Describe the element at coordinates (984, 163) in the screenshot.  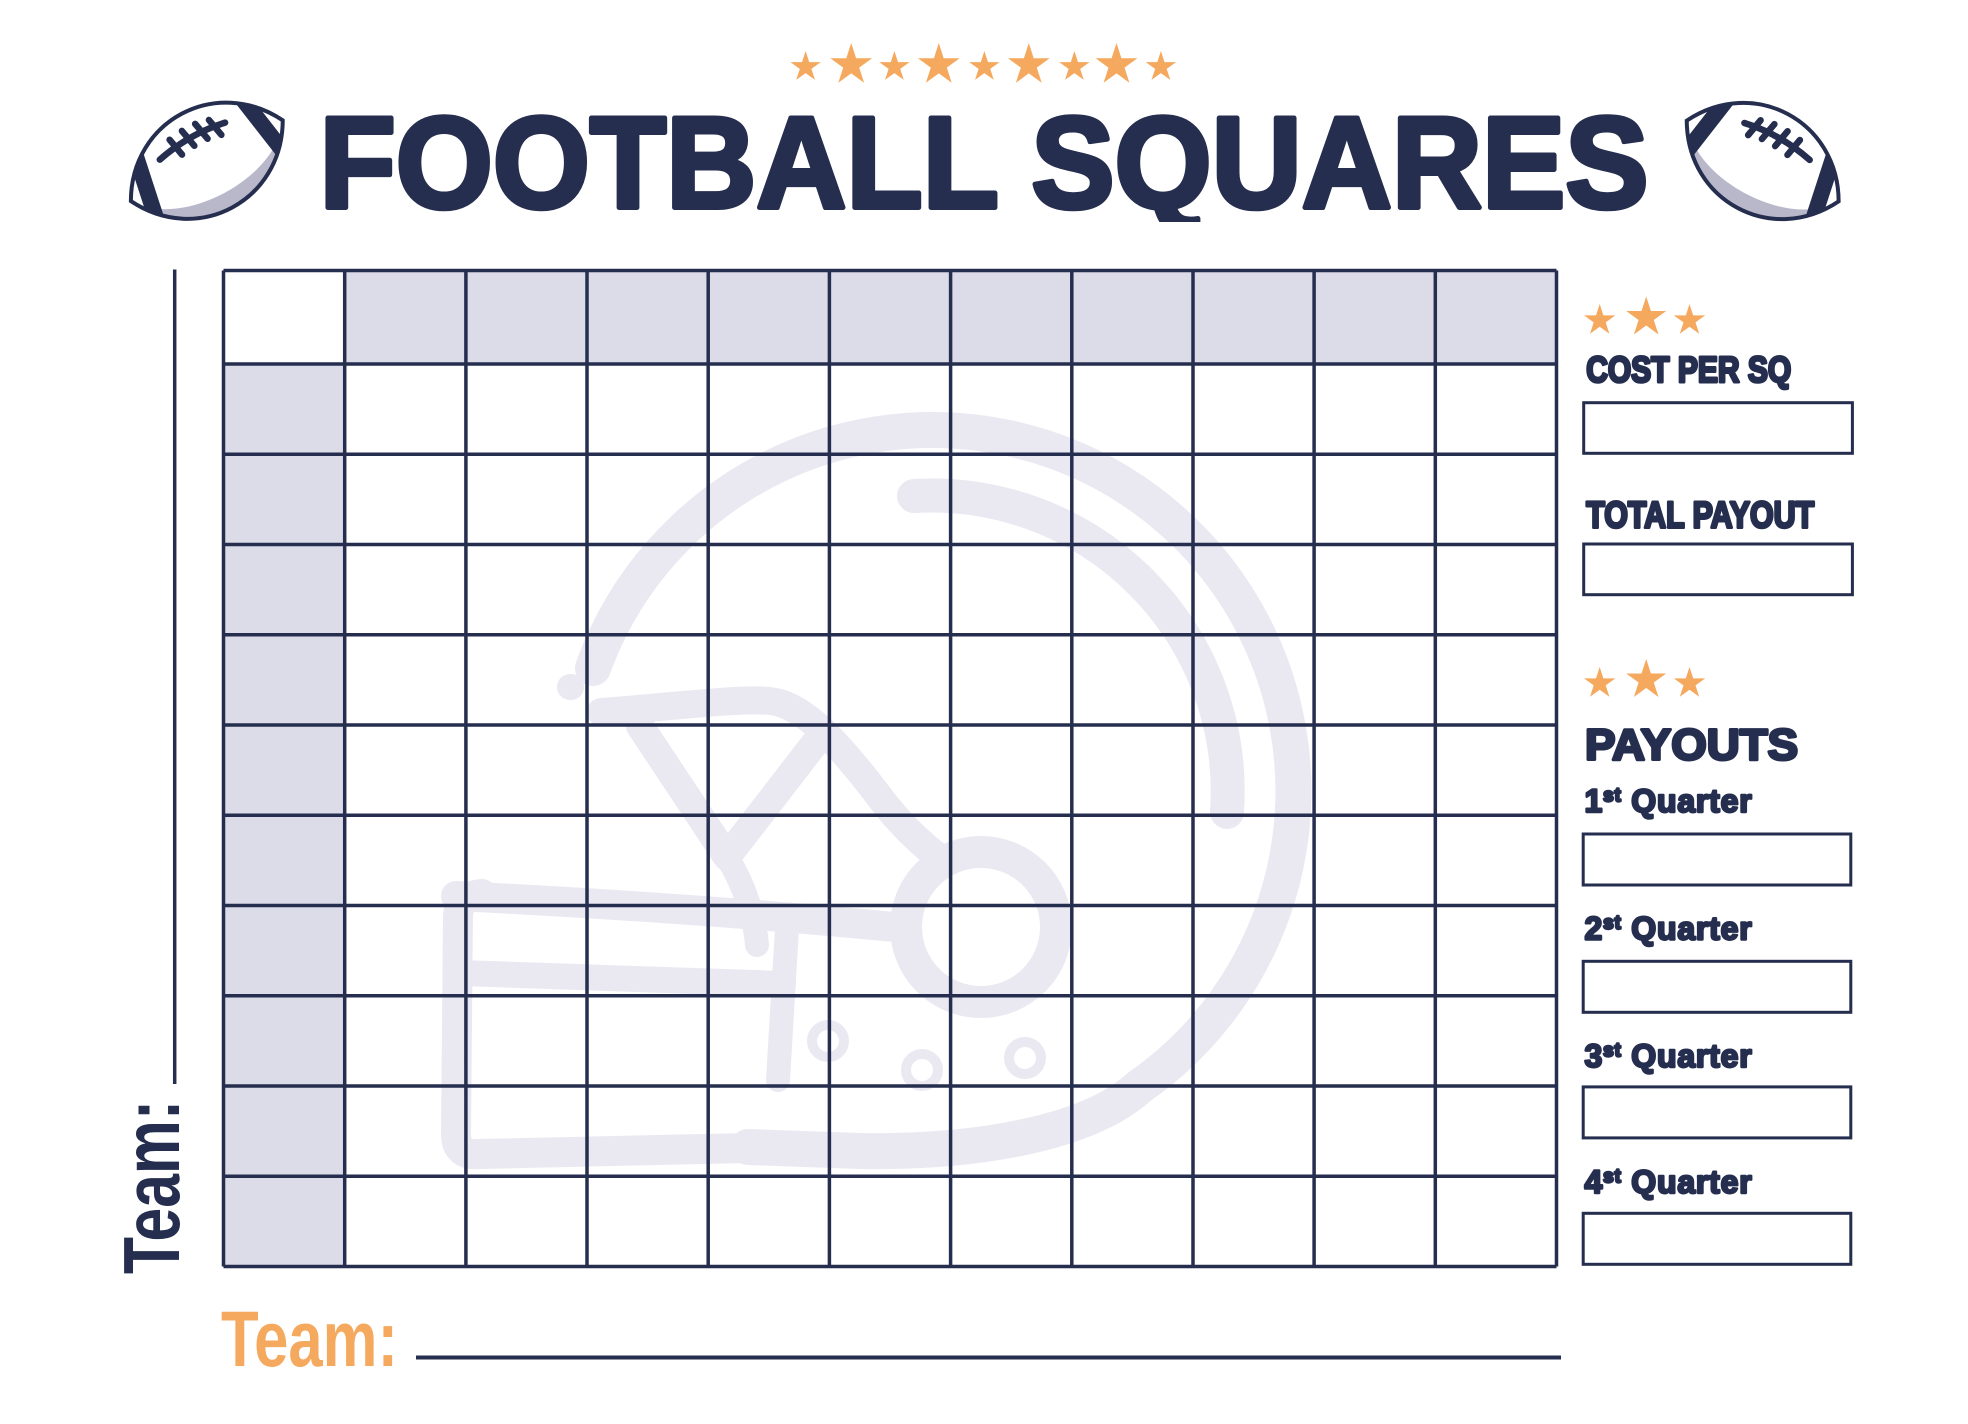
I see `svg-text: FOOTBALL SQUARES` at that location.